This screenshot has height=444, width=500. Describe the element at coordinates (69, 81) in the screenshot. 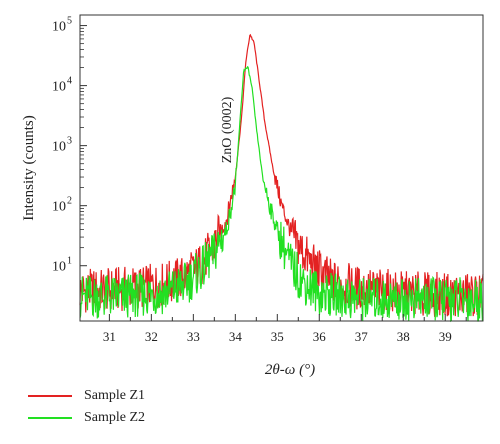

I see `y-tick-exponent: 4` at that location.